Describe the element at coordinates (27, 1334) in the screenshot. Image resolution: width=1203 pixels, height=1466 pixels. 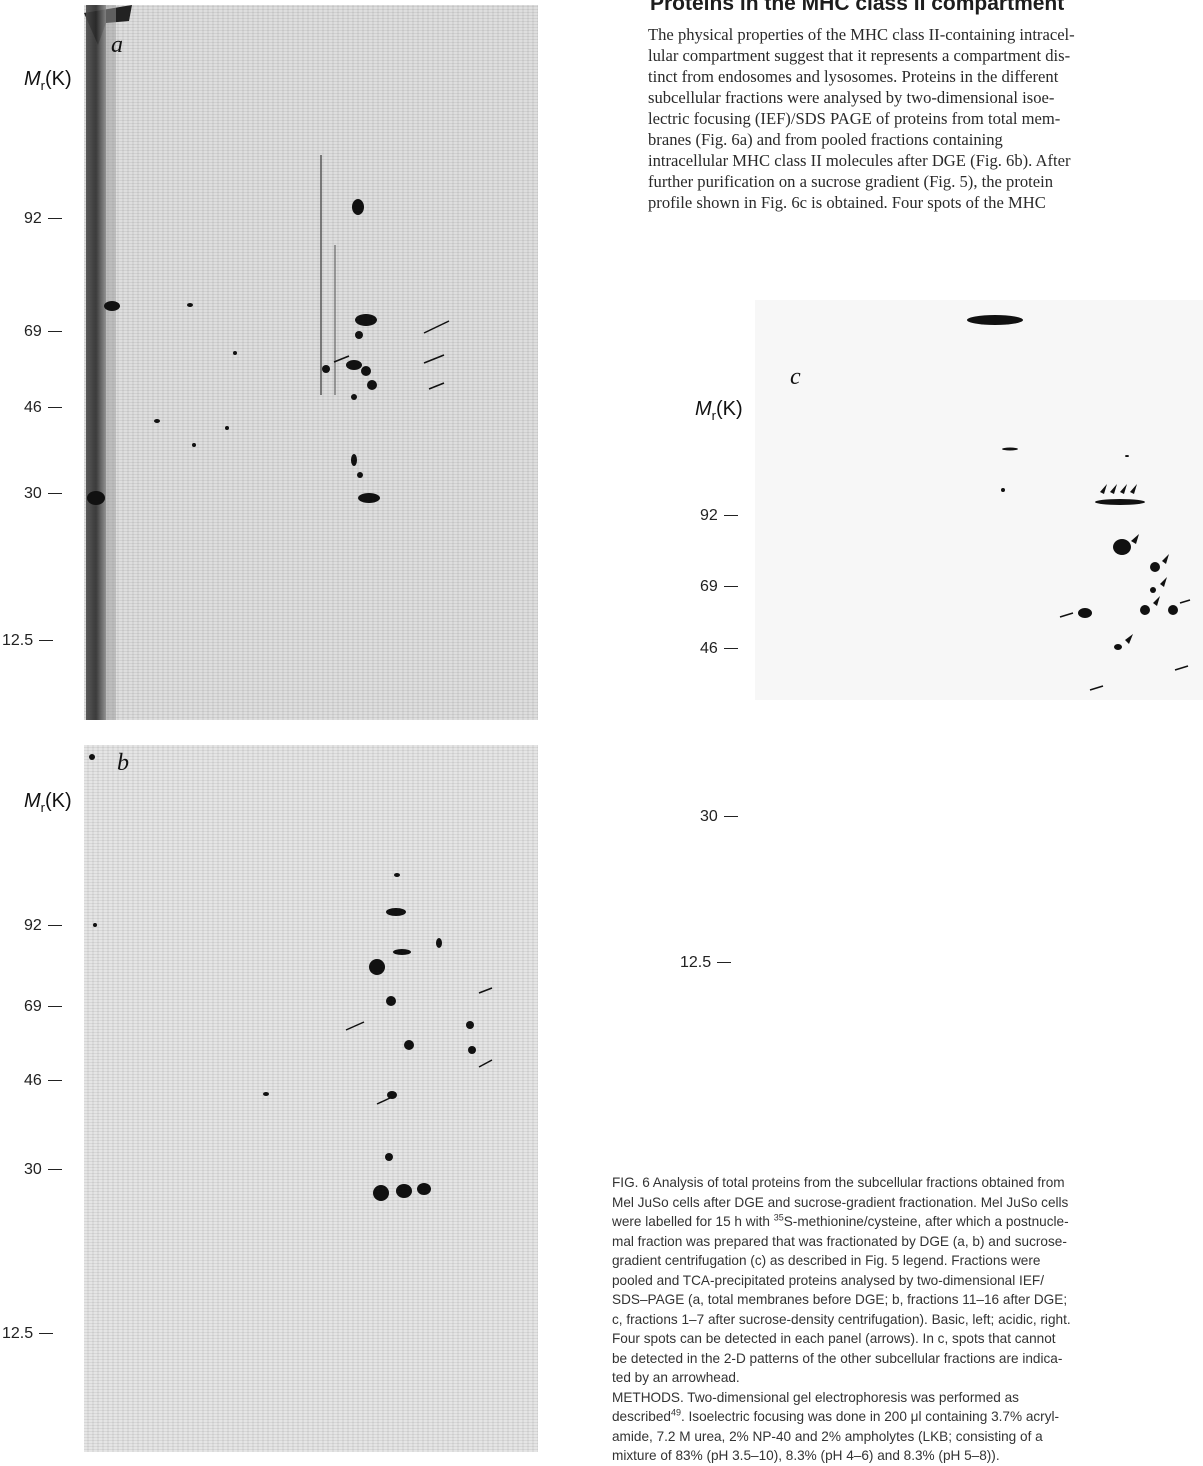
I see `marker-12-5-b: 12.5` at that location.